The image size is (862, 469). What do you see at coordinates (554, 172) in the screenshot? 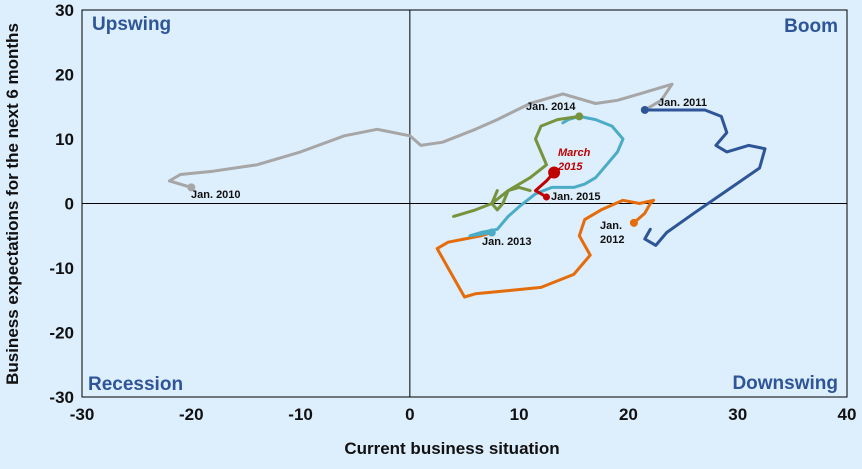
I see `series-end-marker-march-2015` at bounding box center [554, 172].